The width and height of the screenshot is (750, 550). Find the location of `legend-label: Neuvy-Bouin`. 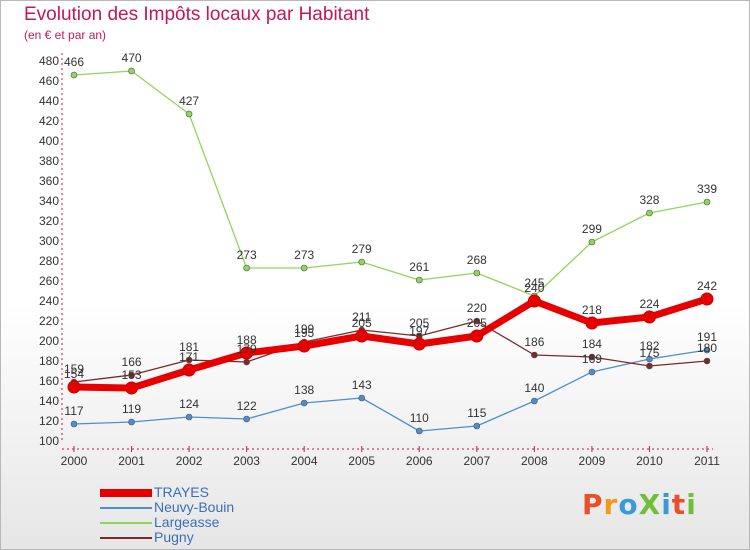

legend-label: Neuvy-Bouin is located at coordinates (194, 507).